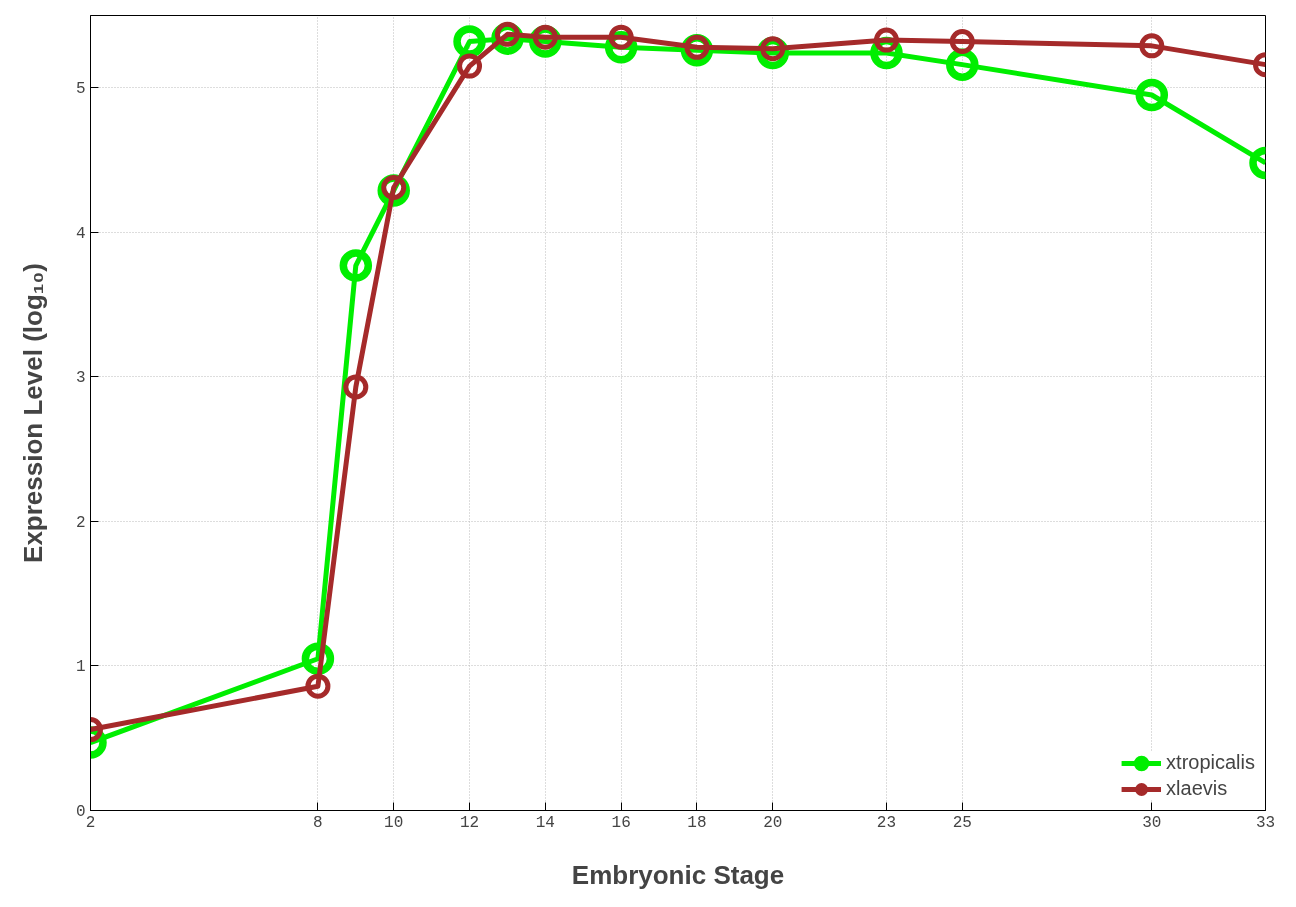  I want to click on x-tick-label: 25, so click(962, 822).